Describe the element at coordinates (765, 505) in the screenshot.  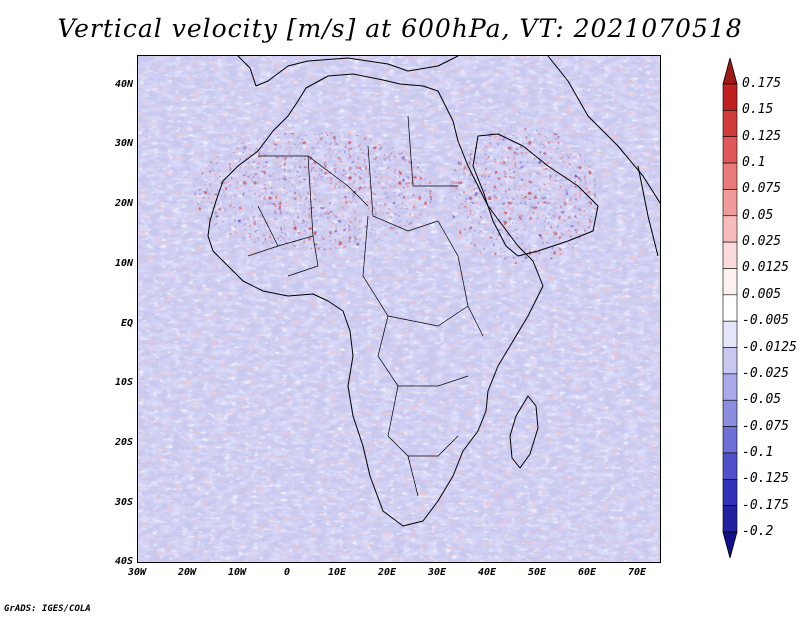
I see `colorbar-tick-label: -0.175` at that location.